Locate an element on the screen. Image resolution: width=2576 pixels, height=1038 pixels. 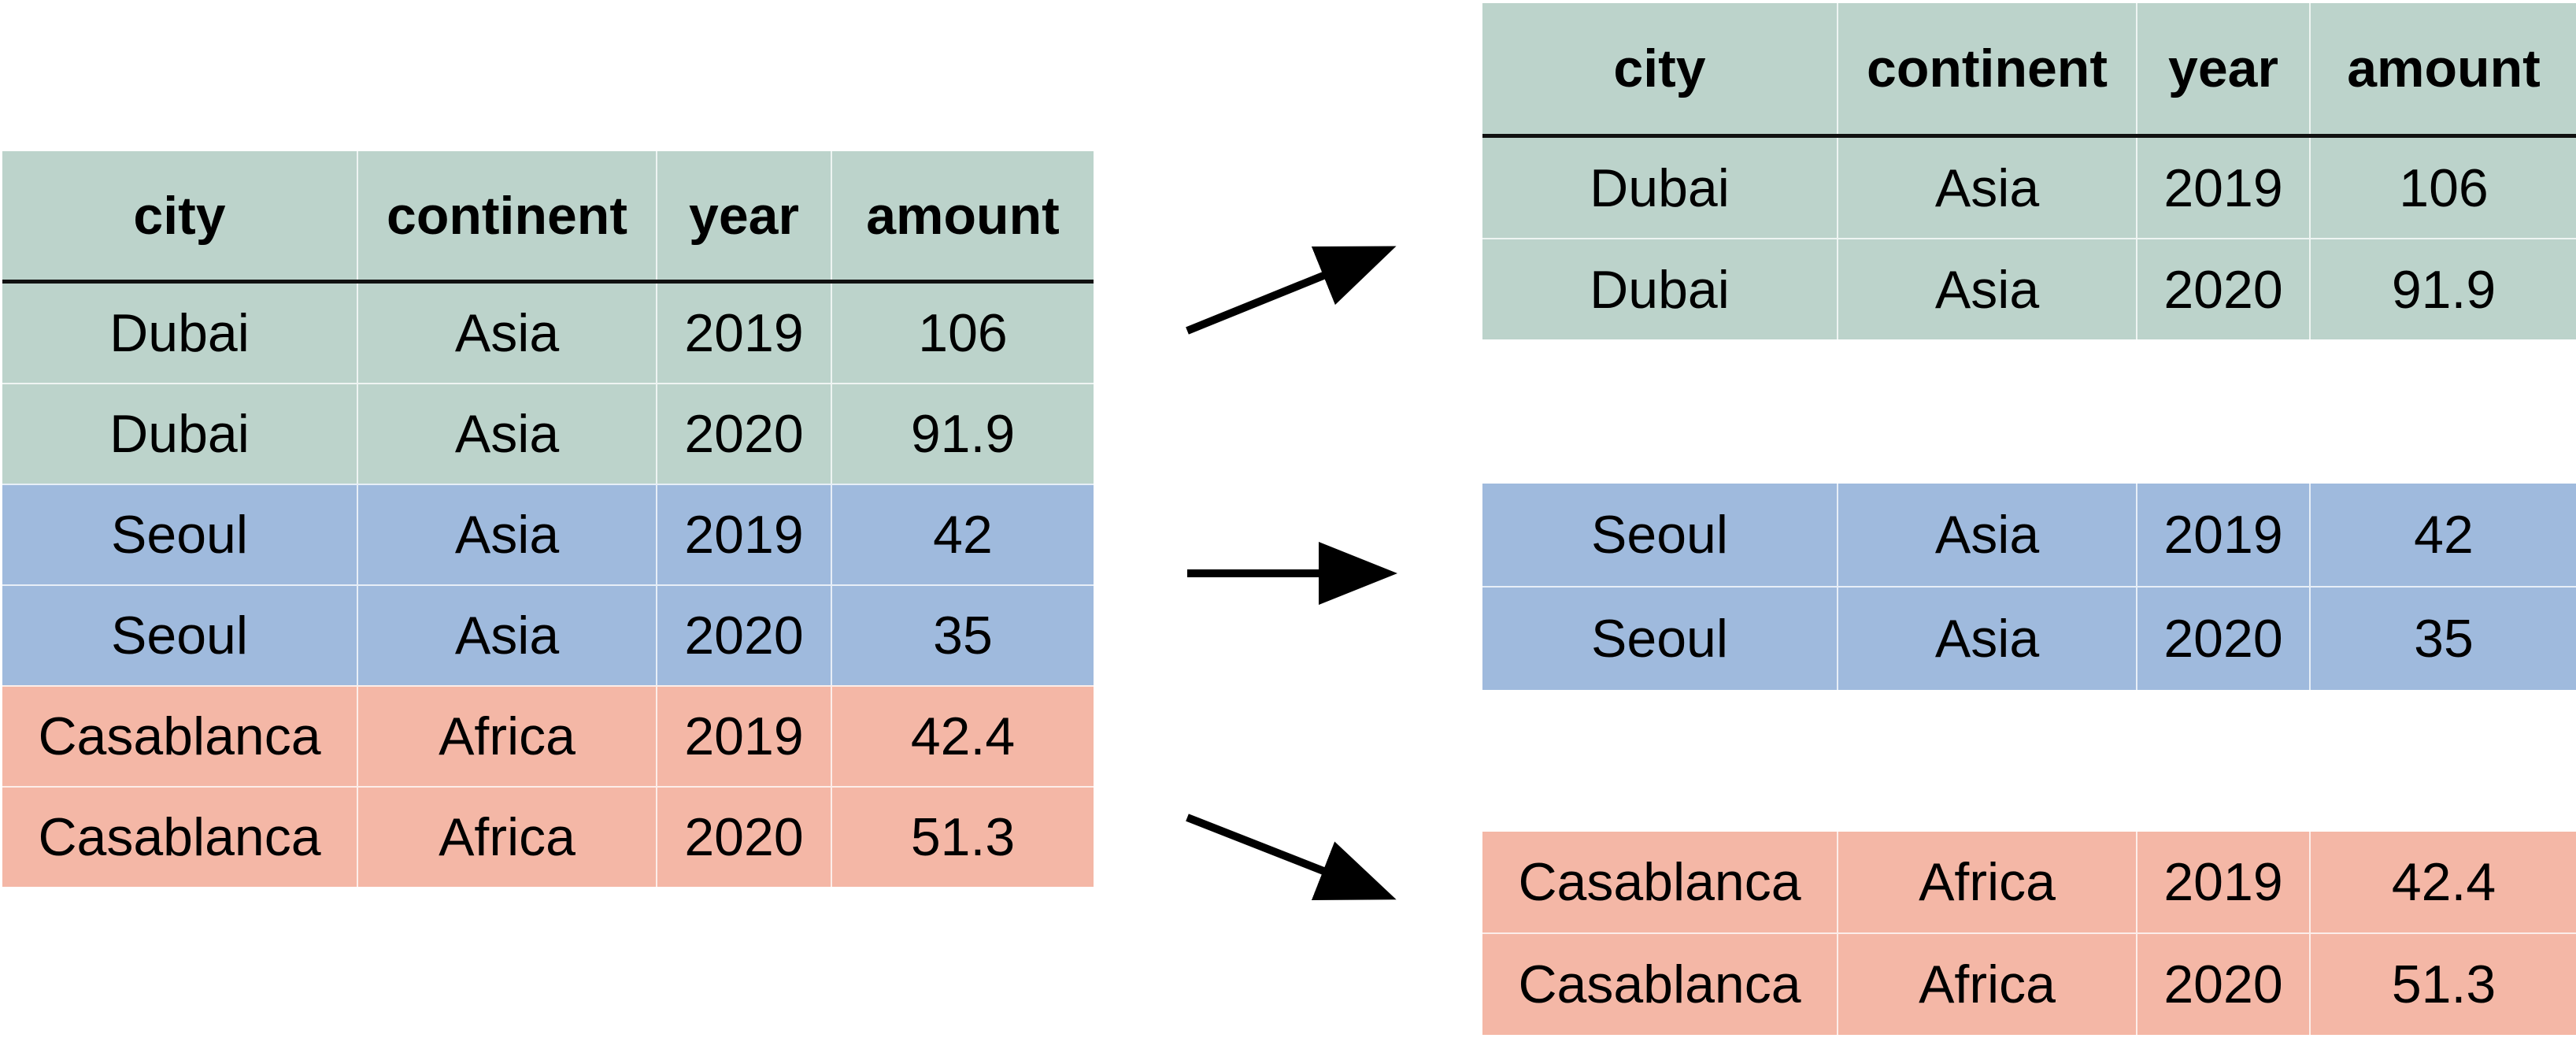
split-table-header: city continent year amount is located at coordinates (2029, 70).